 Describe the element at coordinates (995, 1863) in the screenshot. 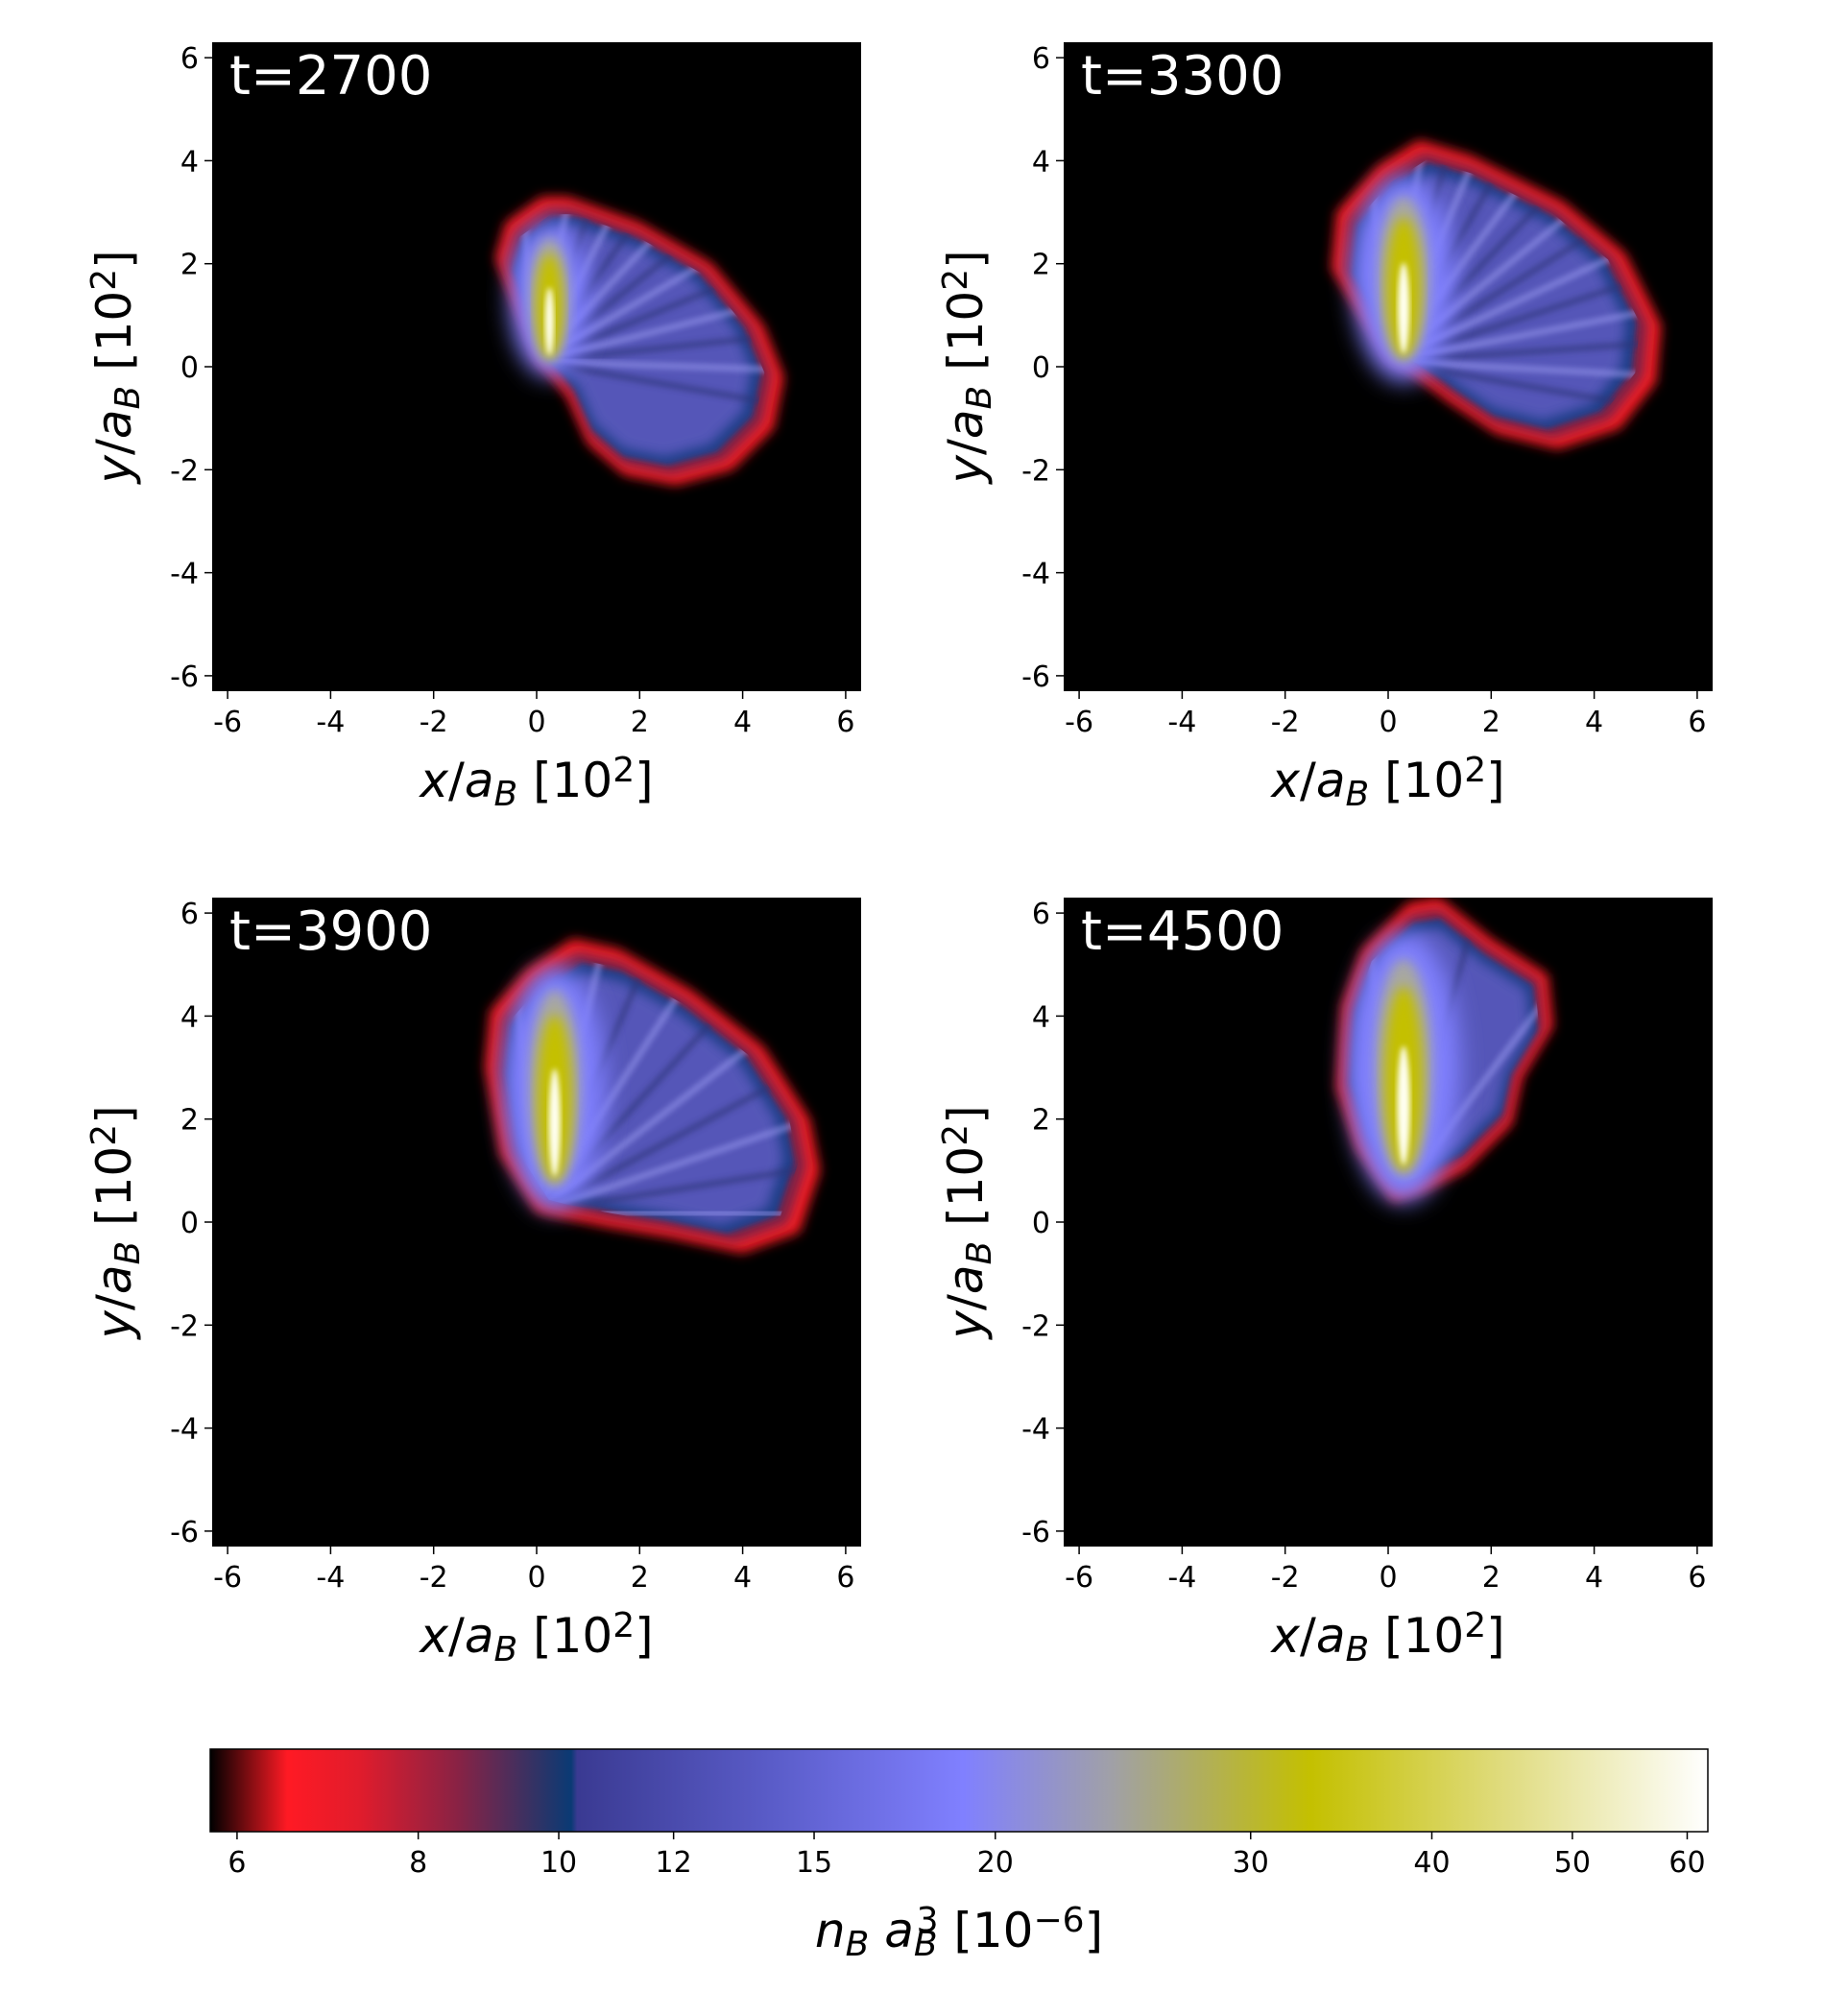

I see `colorbar-tick-label: 20` at that location.